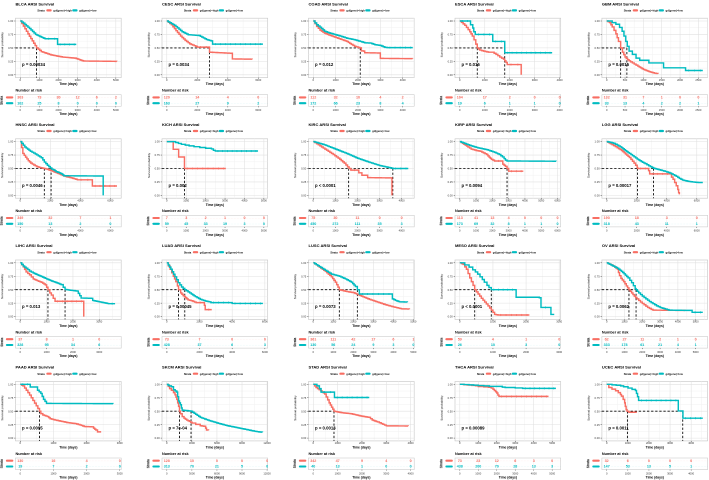 This screenshot has width=709, height=480. What do you see at coordinates (35, 124) in the screenshot?
I see `svg-text: HNSC ARSI Survival` at bounding box center [35, 124].